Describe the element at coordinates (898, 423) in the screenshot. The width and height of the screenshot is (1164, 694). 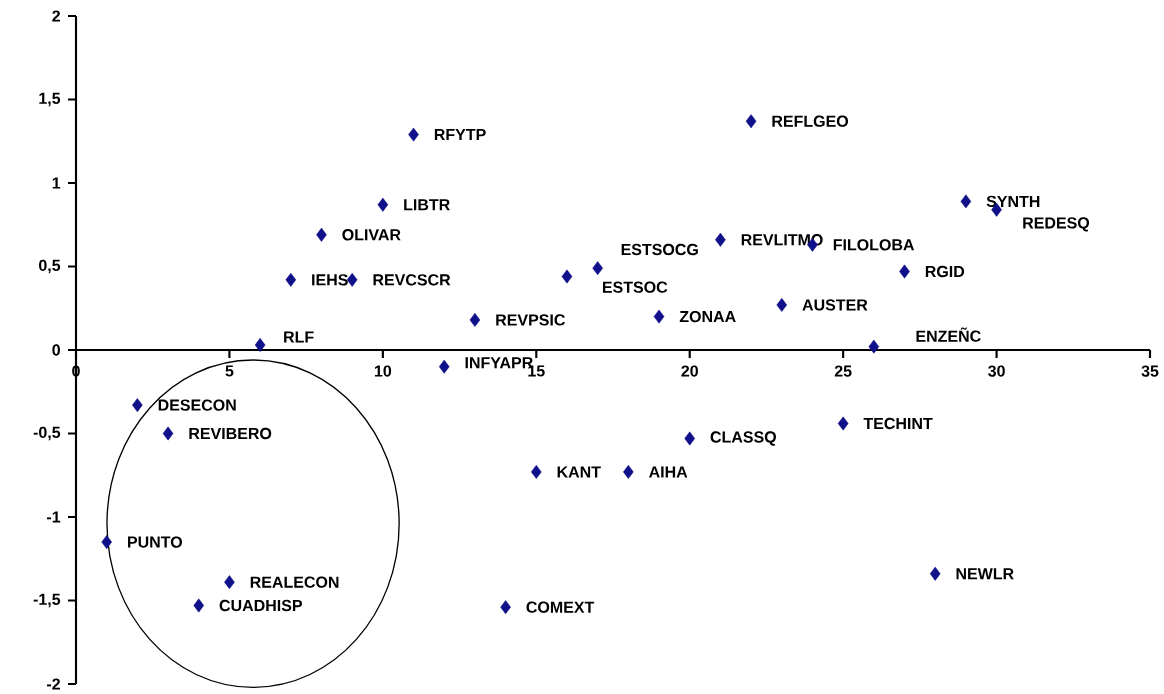
I see `annotation: TECHINT` at that location.